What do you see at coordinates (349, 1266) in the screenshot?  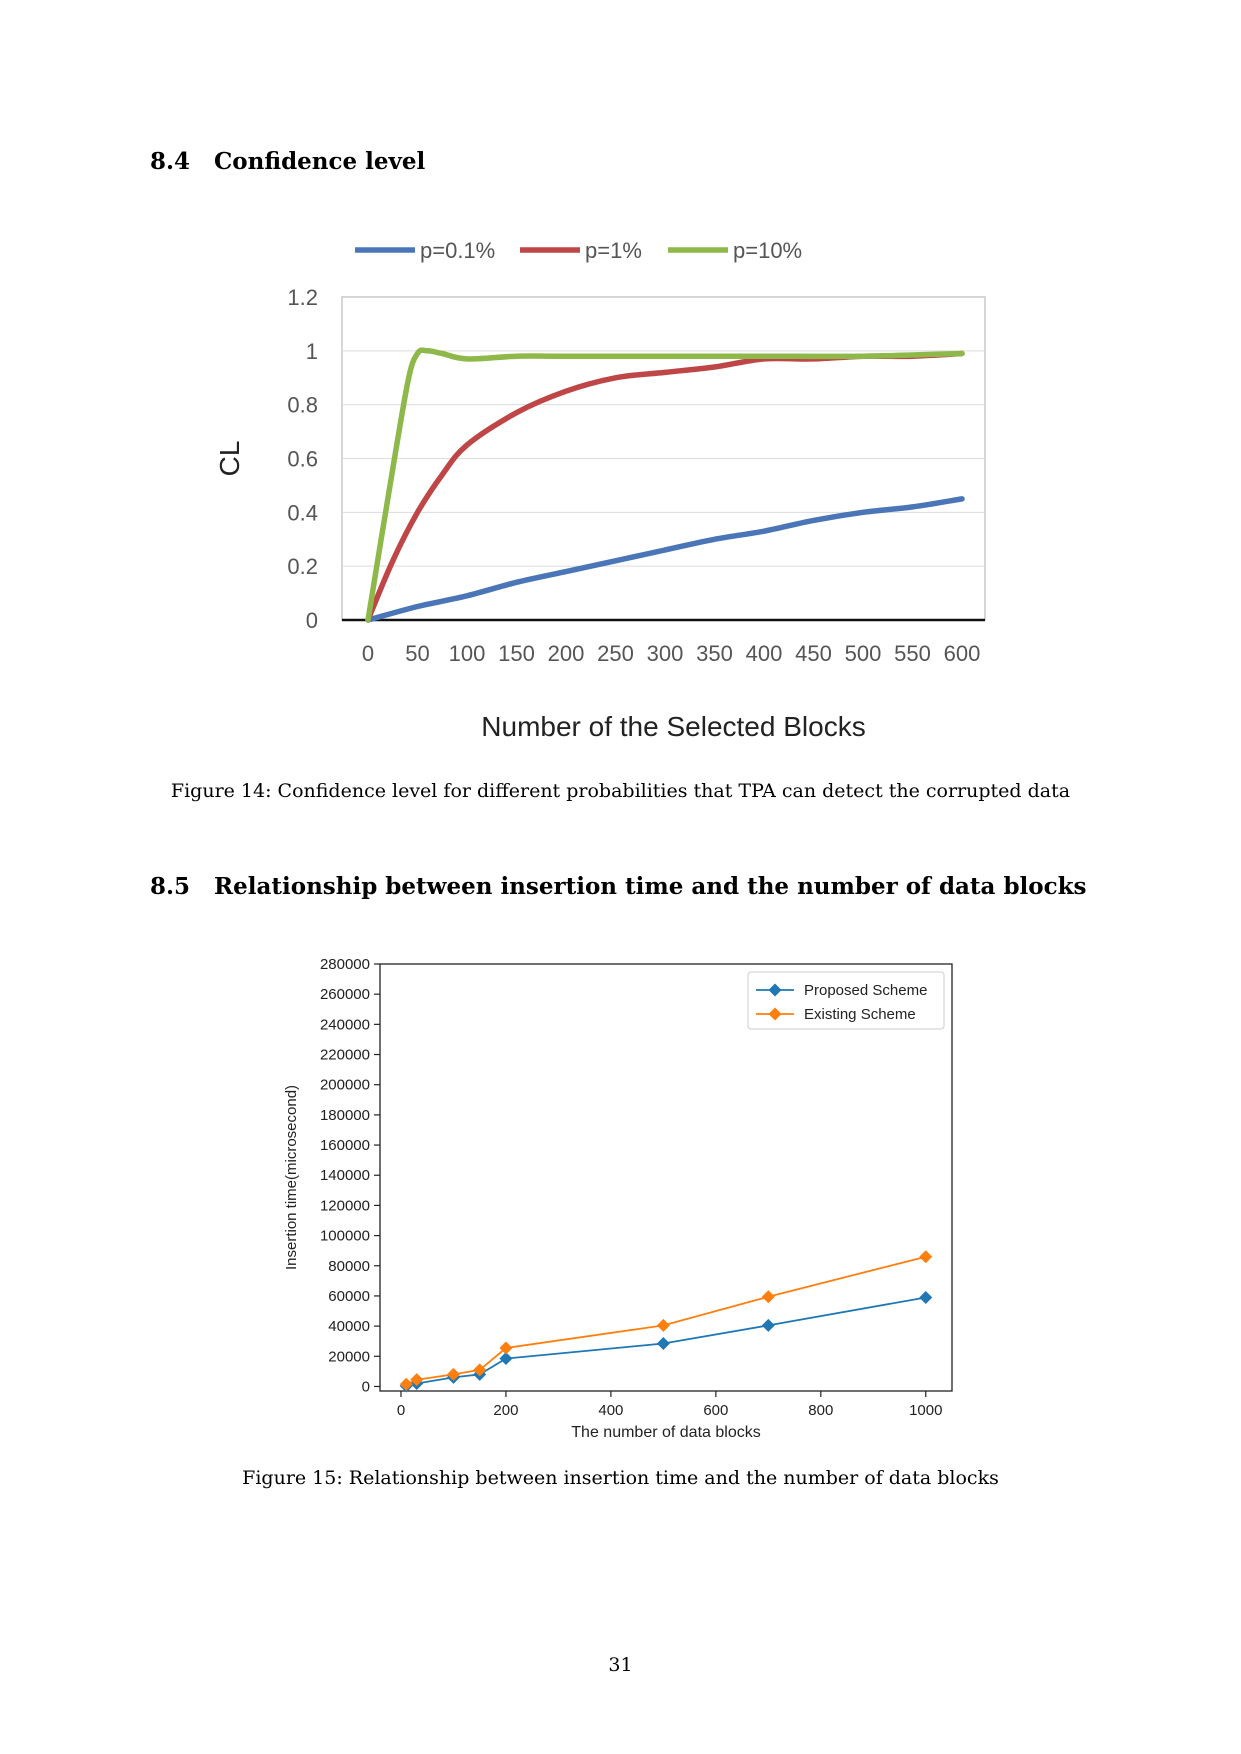 I see `y-tick-label: 80000` at bounding box center [349, 1266].